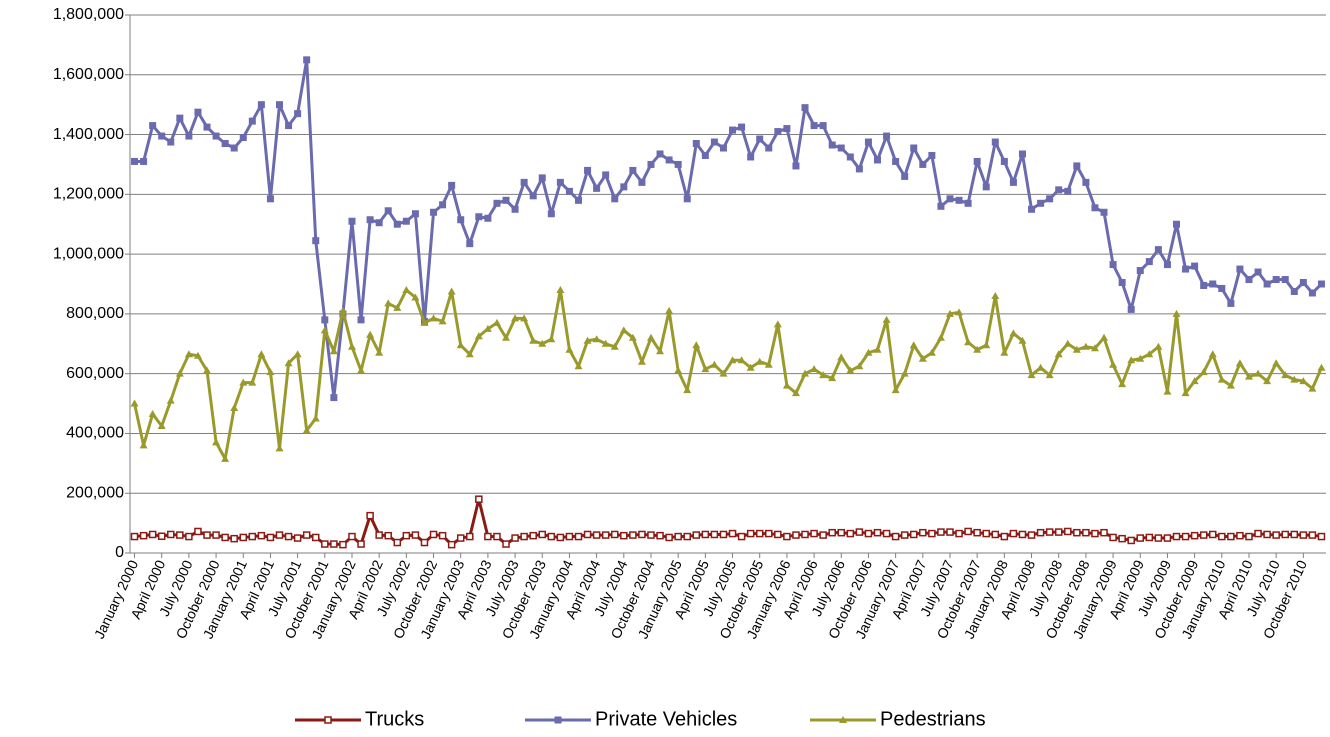  I want to click on y-tick-label: 0, so click(119, 552).